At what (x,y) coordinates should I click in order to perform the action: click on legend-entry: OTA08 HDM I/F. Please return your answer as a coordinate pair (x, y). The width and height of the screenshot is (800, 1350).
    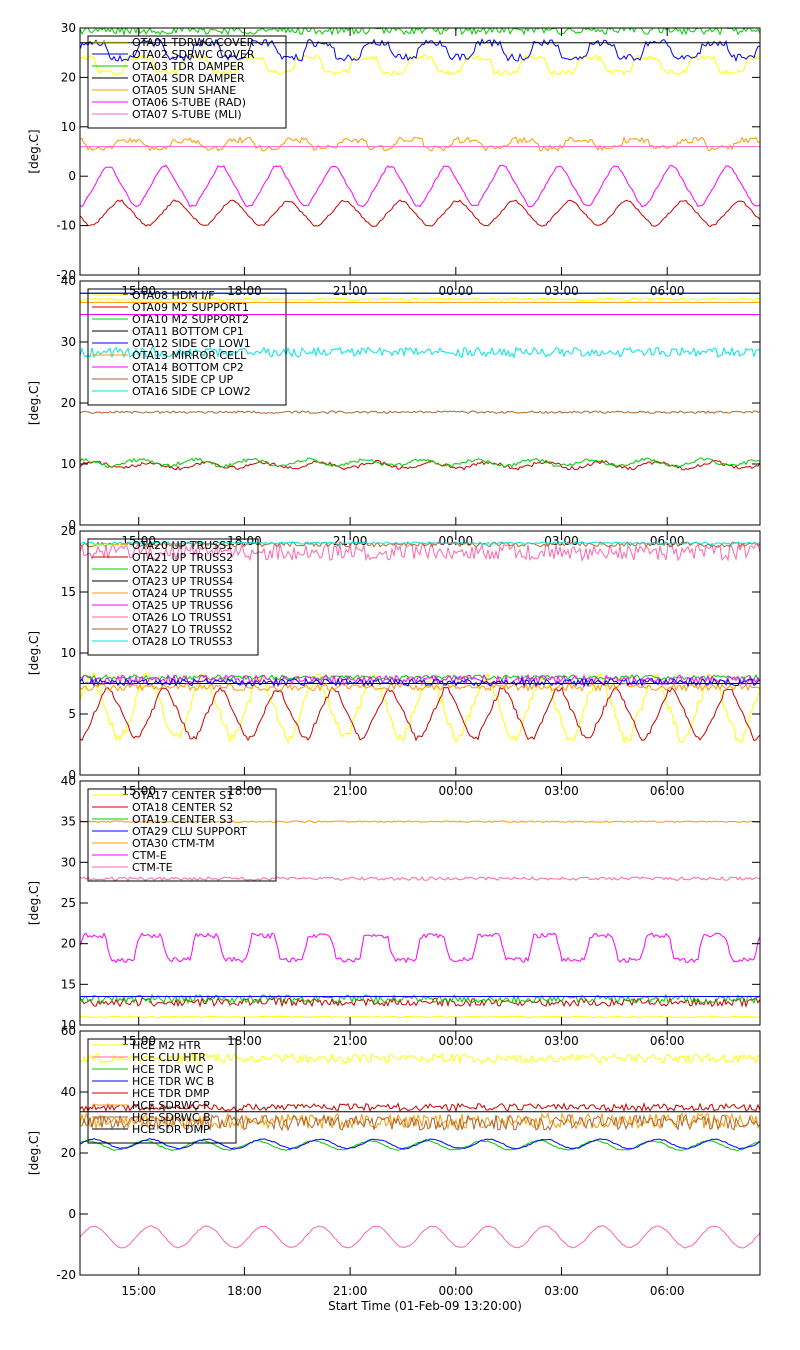
    Looking at the image, I should click on (173, 295).